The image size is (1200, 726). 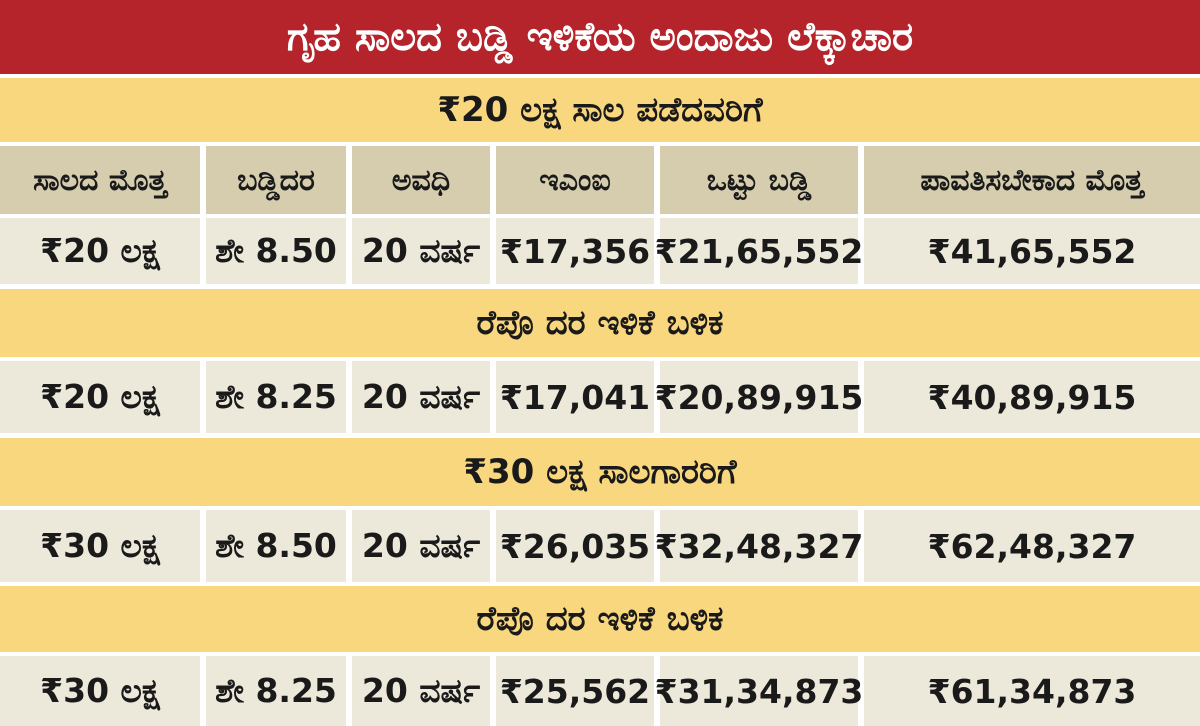 What do you see at coordinates (600, 472) in the screenshot?
I see `section-heading: ₹30 ಲಕ್ಷ ಸಾಲಗಾರರಿಗೆ` at bounding box center [600, 472].